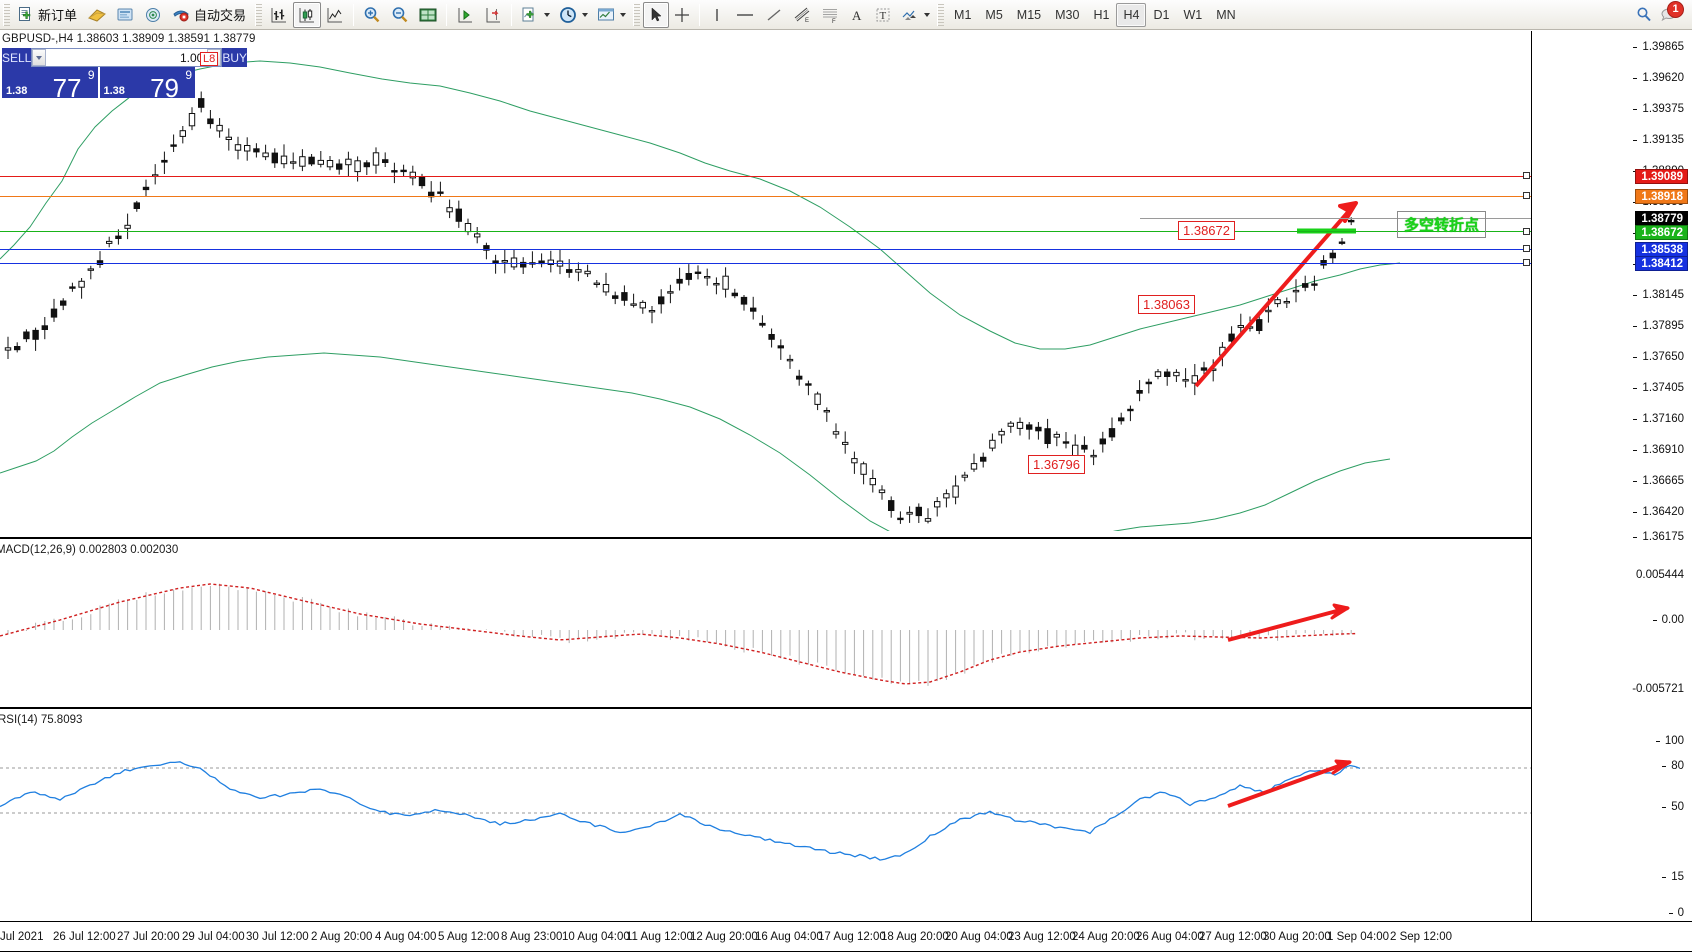 This screenshot has width=1692, height=952. What do you see at coordinates (915, 15) in the screenshot?
I see `shapes-tool` at bounding box center [915, 15].